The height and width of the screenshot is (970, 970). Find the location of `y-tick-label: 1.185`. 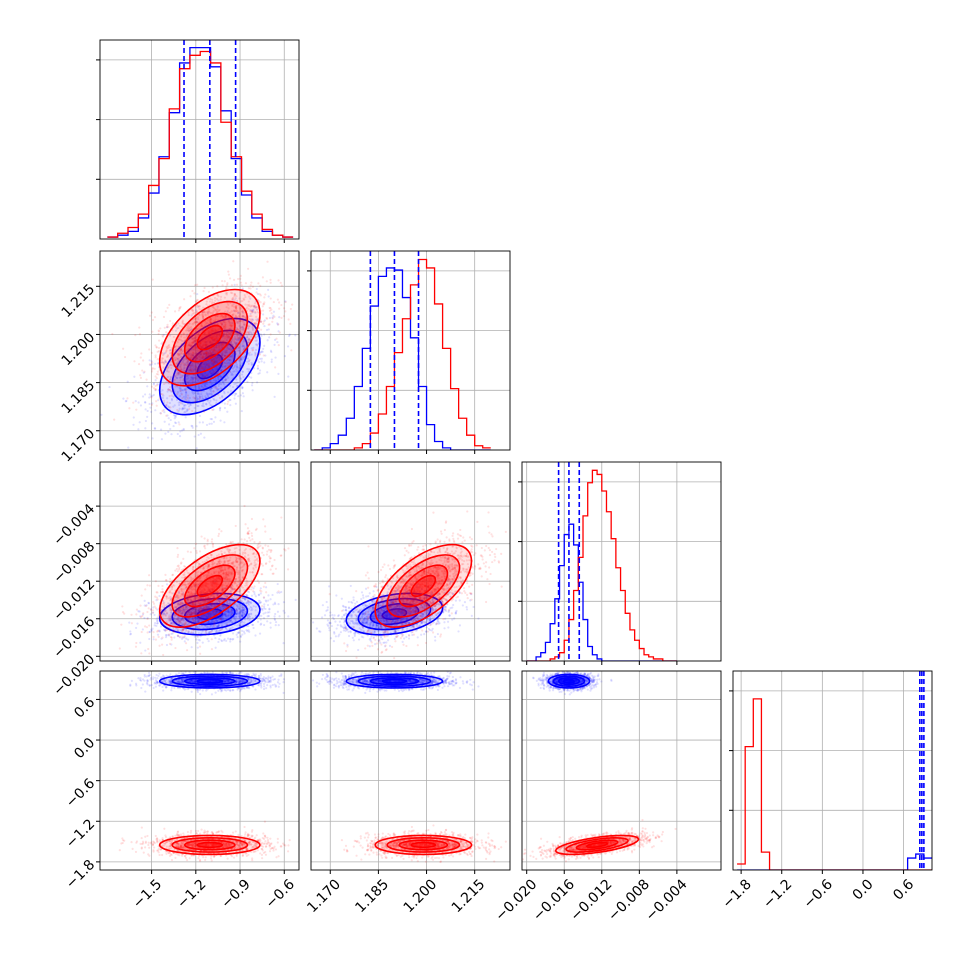

y-tick-label: 1.185 is located at coordinates (79, 398).